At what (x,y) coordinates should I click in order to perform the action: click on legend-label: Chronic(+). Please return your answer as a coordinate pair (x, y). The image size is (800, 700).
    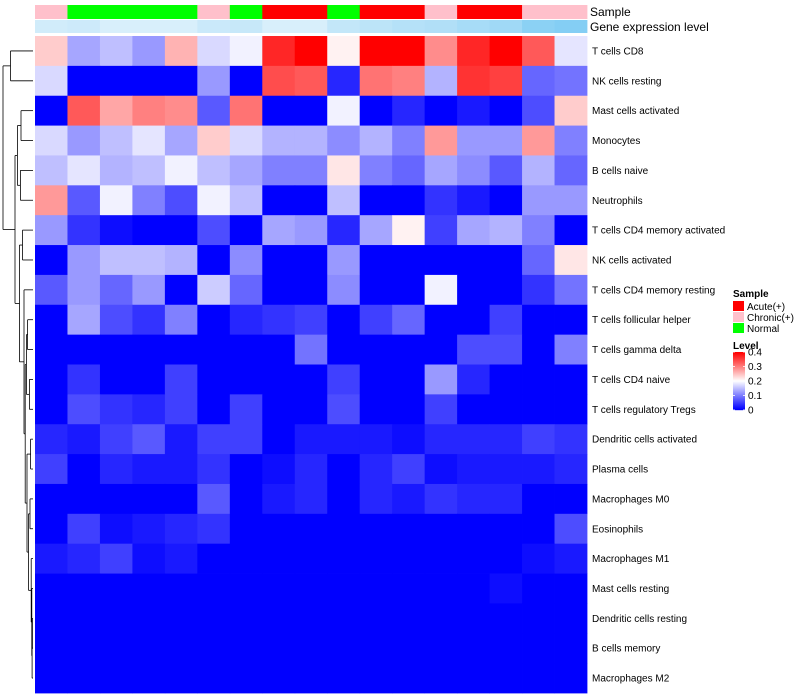
    Looking at the image, I should click on (770, 318).